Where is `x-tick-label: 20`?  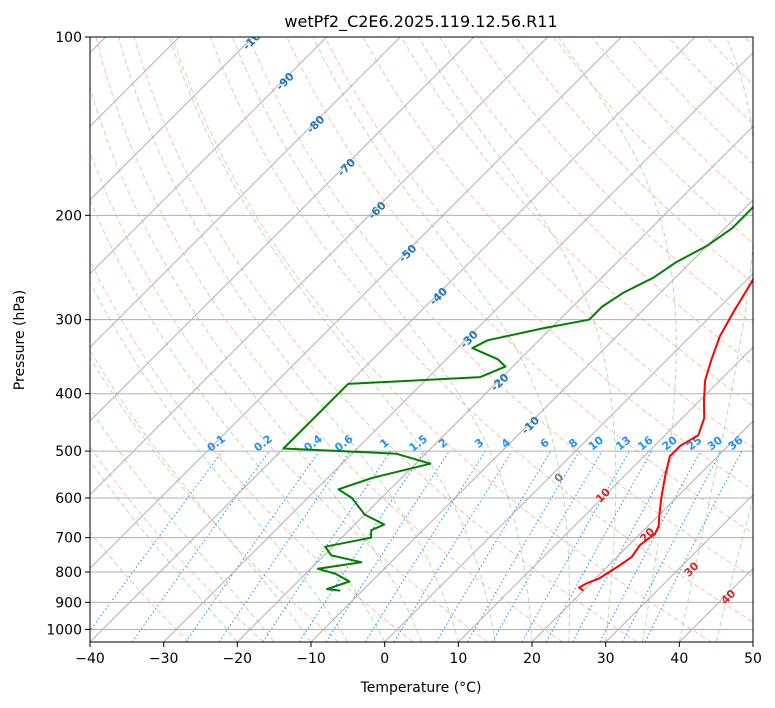 x-tick-label: 20 is located at coordinates (532, 659).